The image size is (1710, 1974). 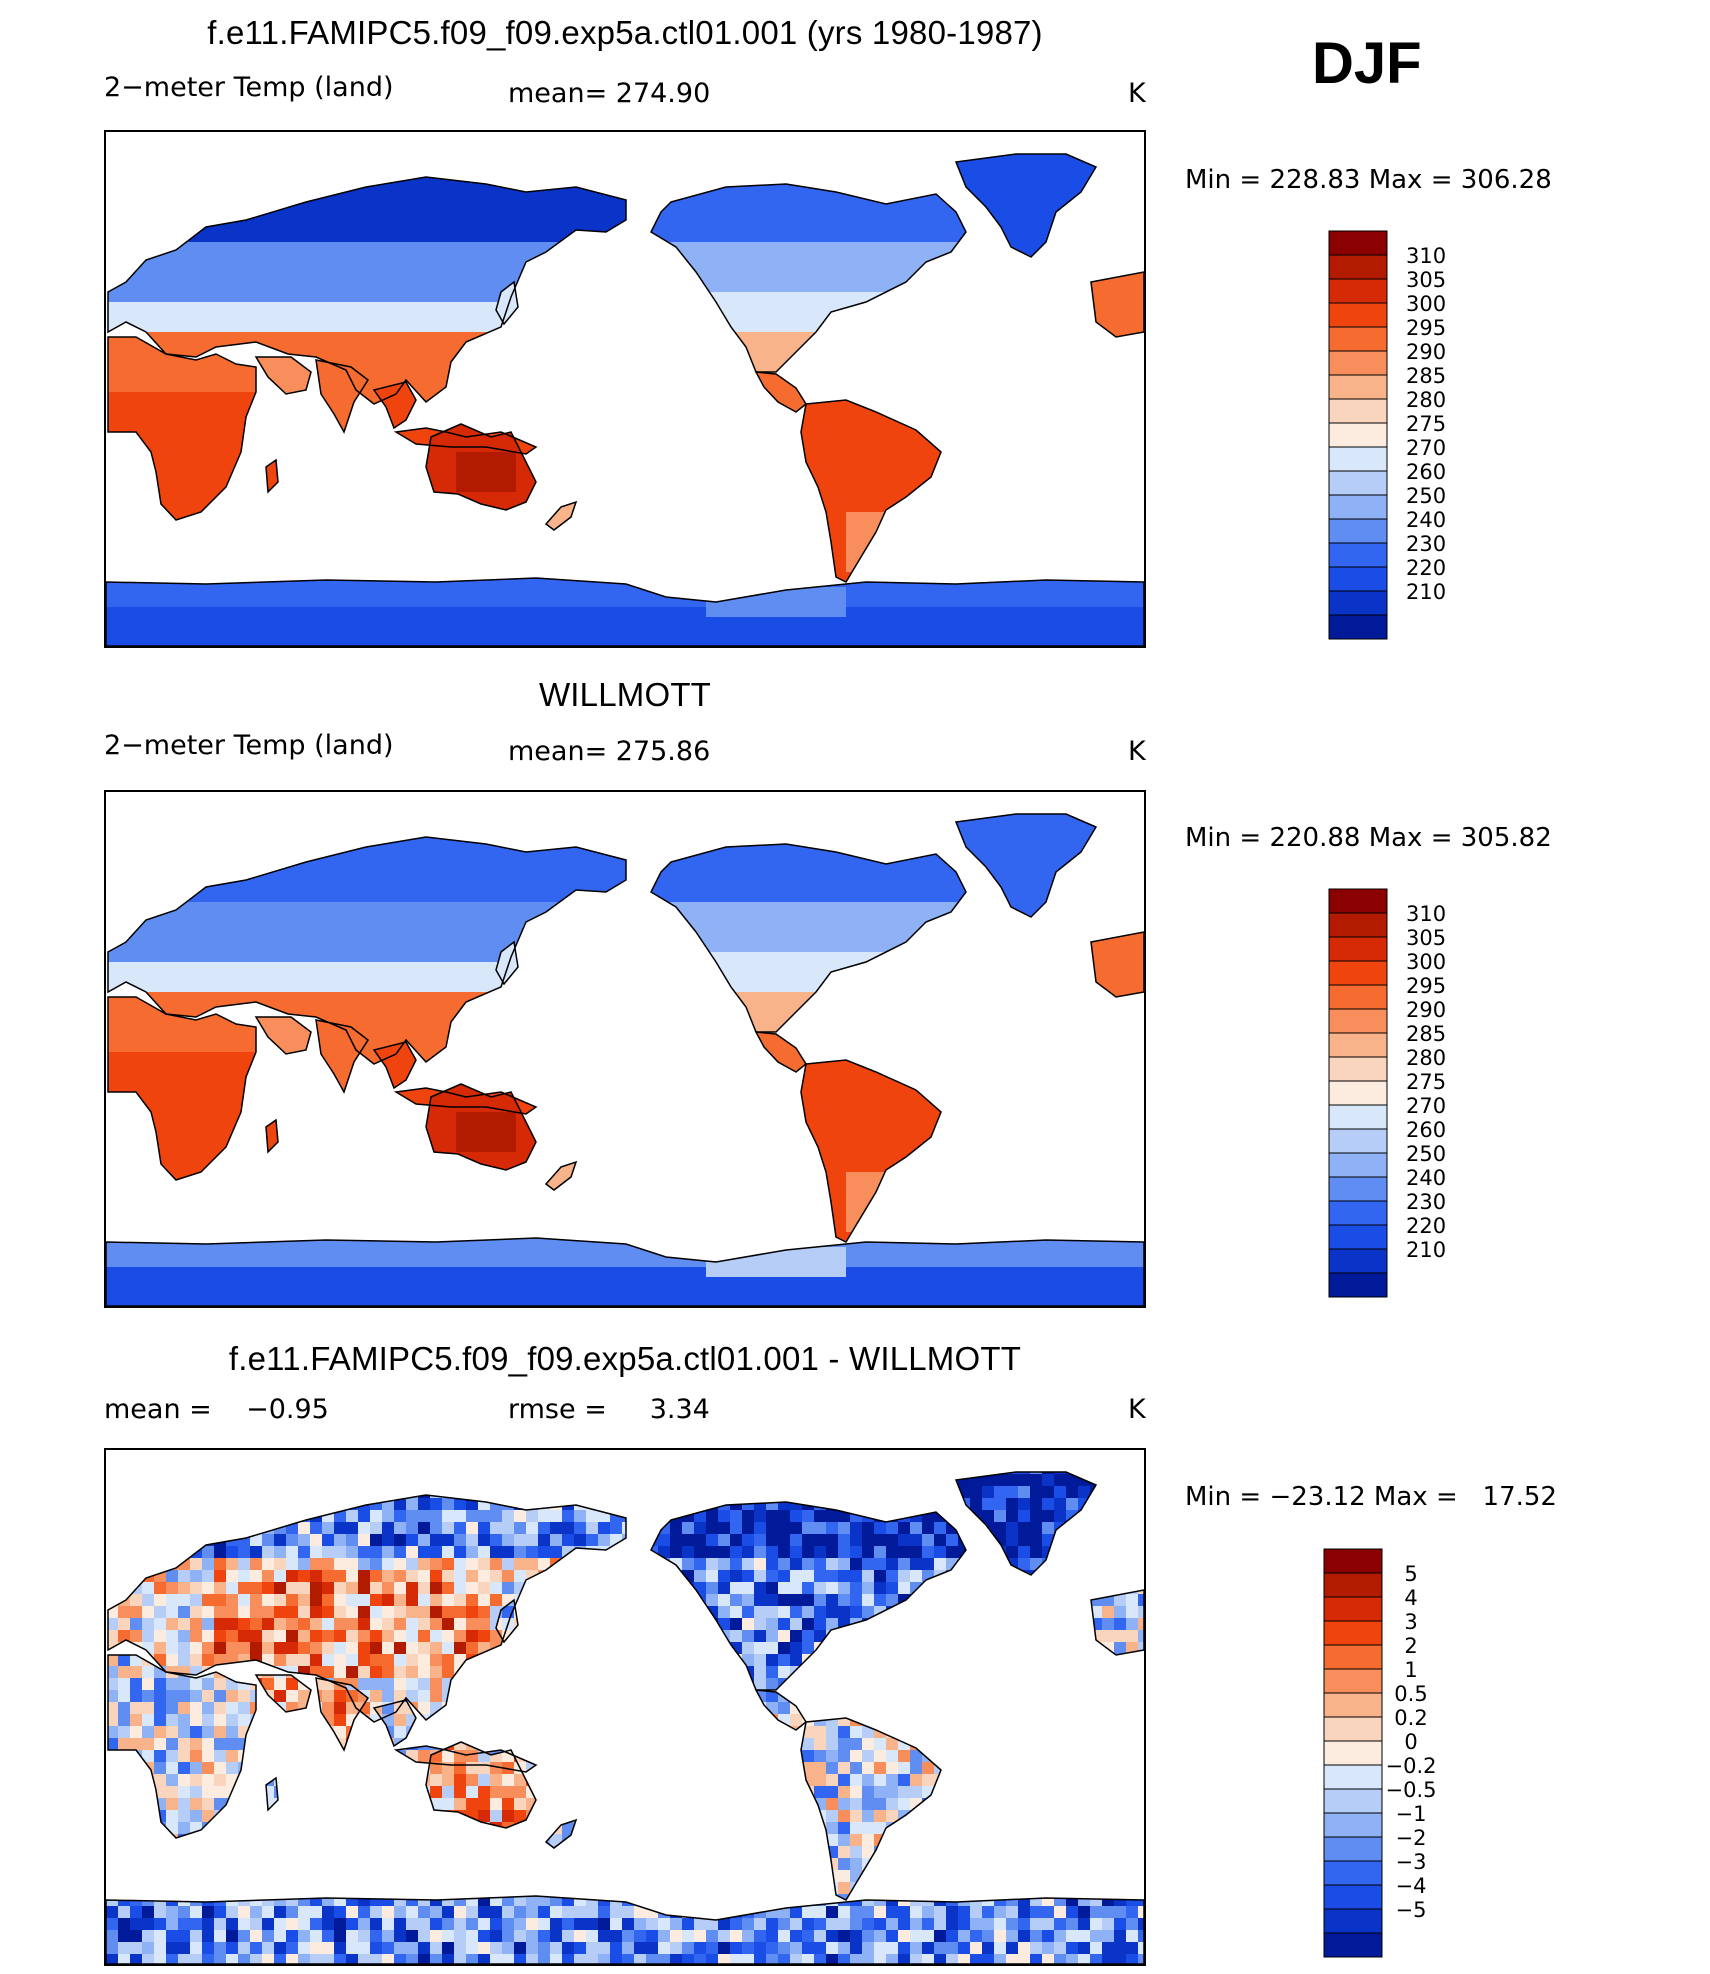 I want to click on panel1-variable: 2−meter Temp (land), so click(x=249, y=87).